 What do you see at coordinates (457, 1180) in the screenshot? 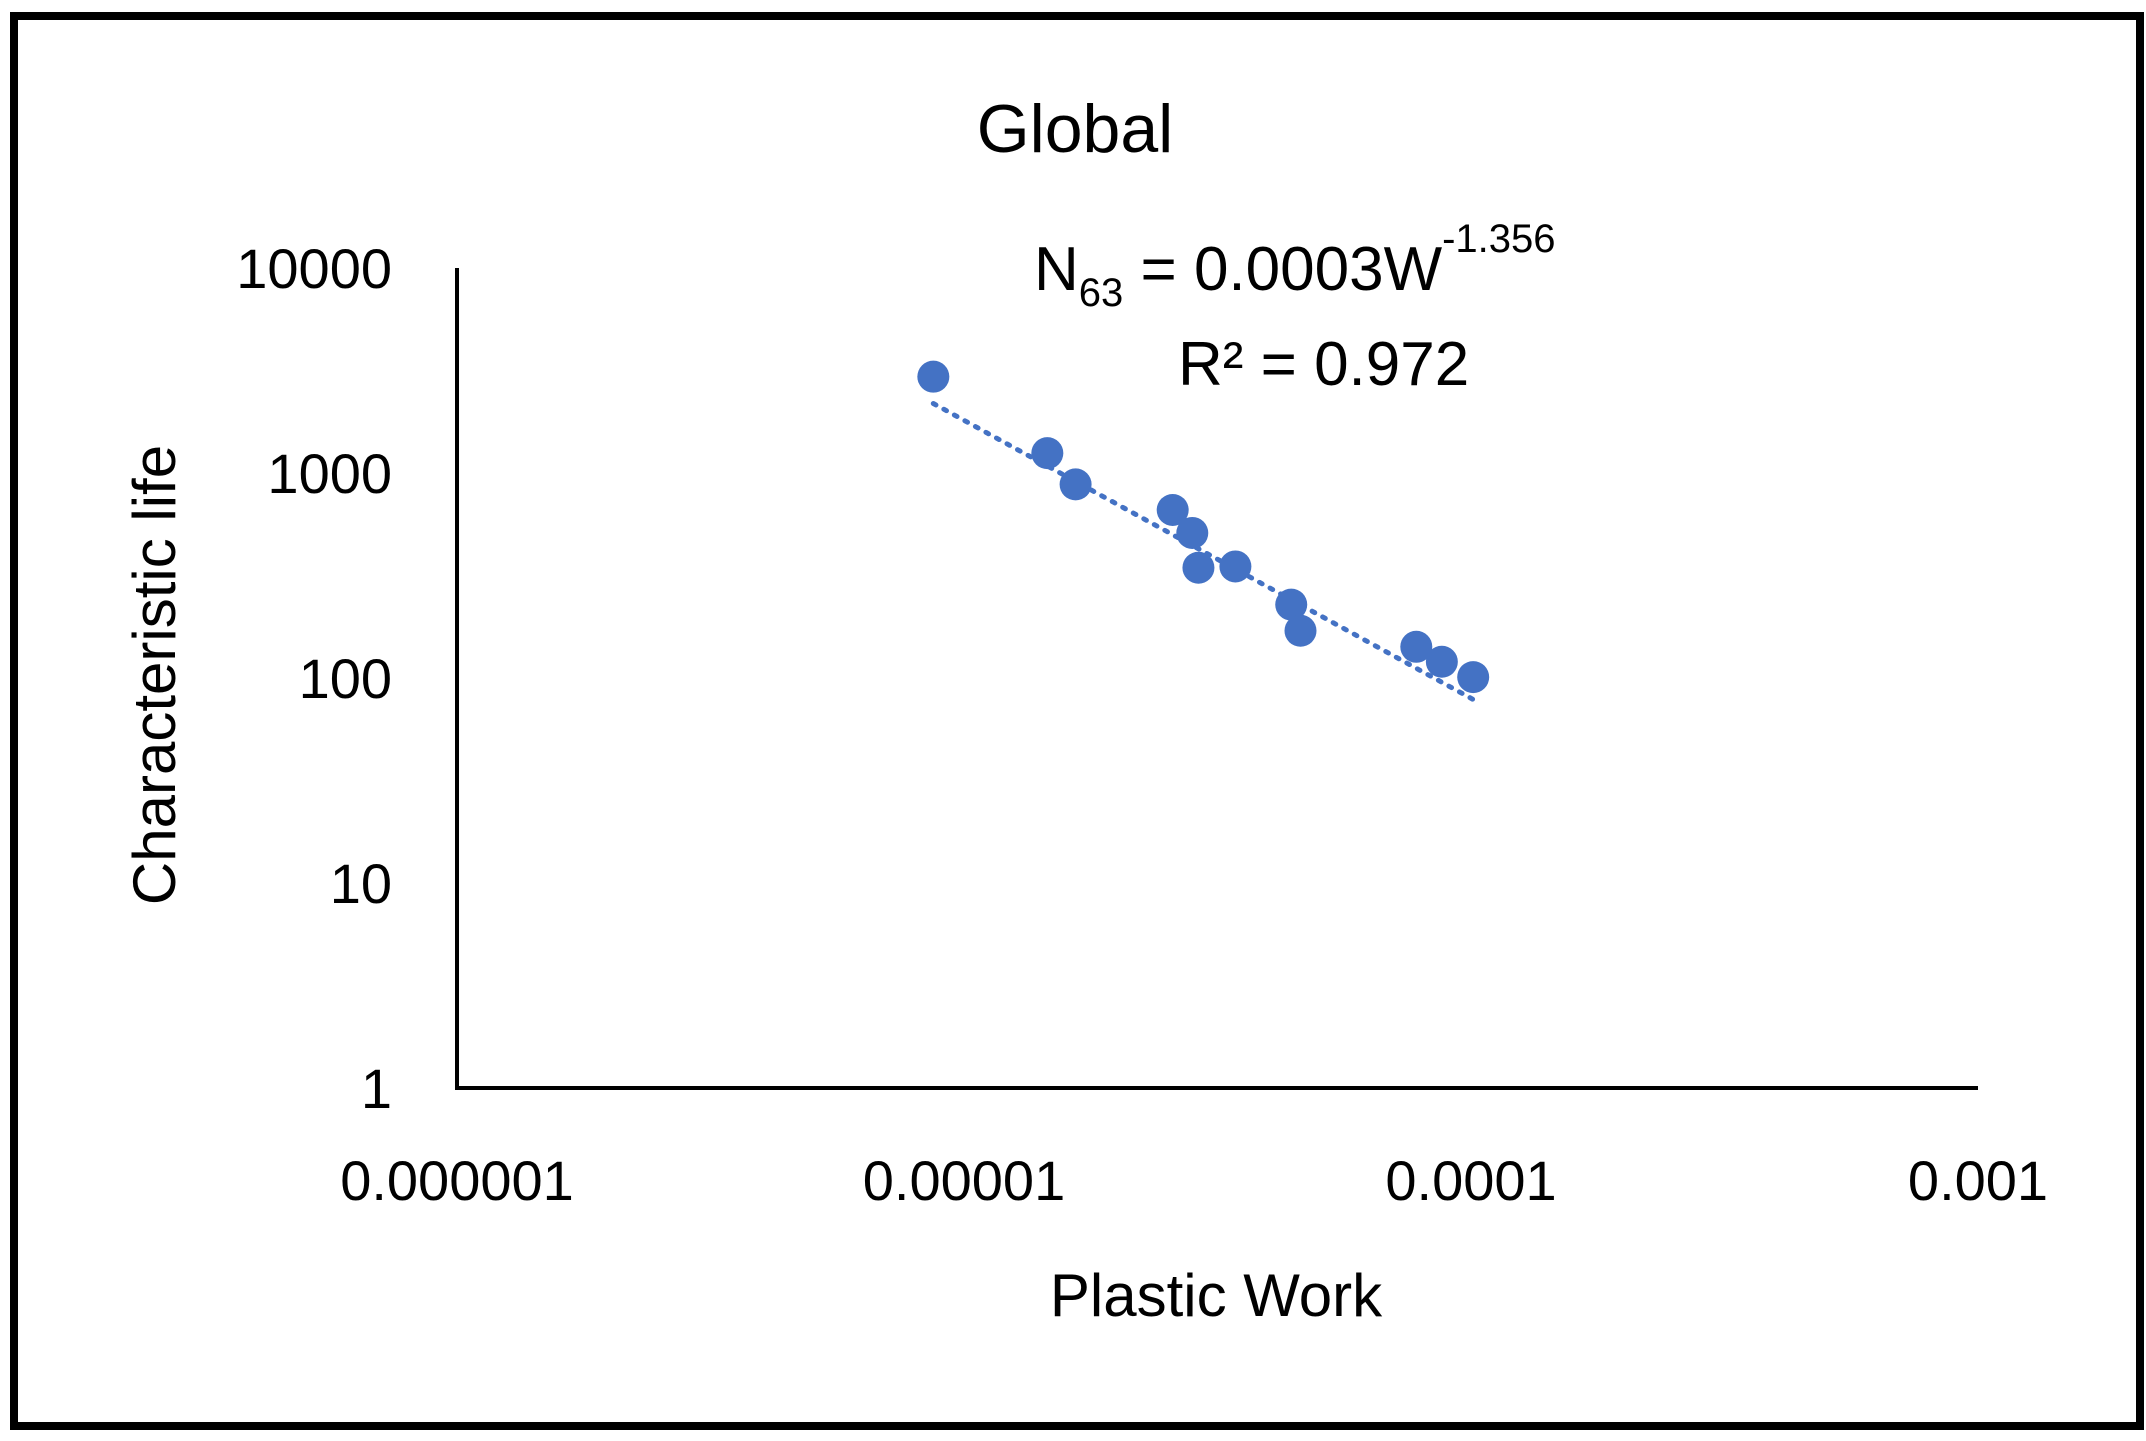
I see `x-tick-label: 0.000001` at bounding box center [457, 1180].